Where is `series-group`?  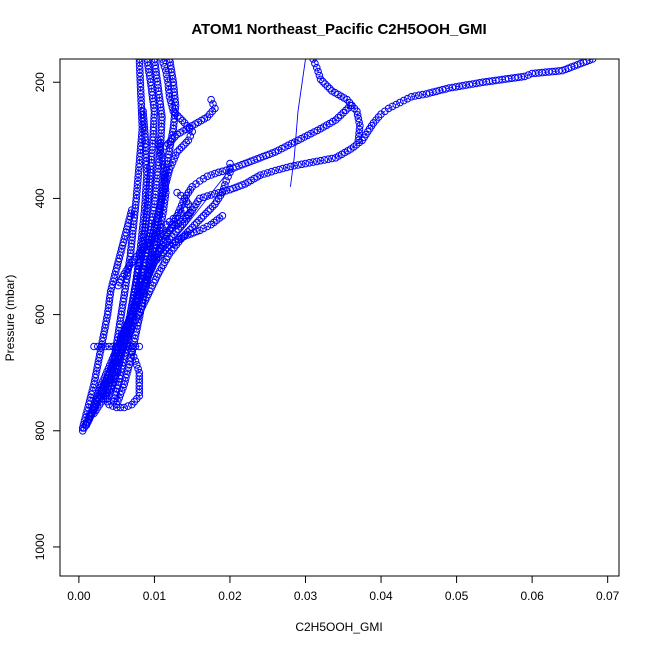
series-group is located at coordinates (156, 210).